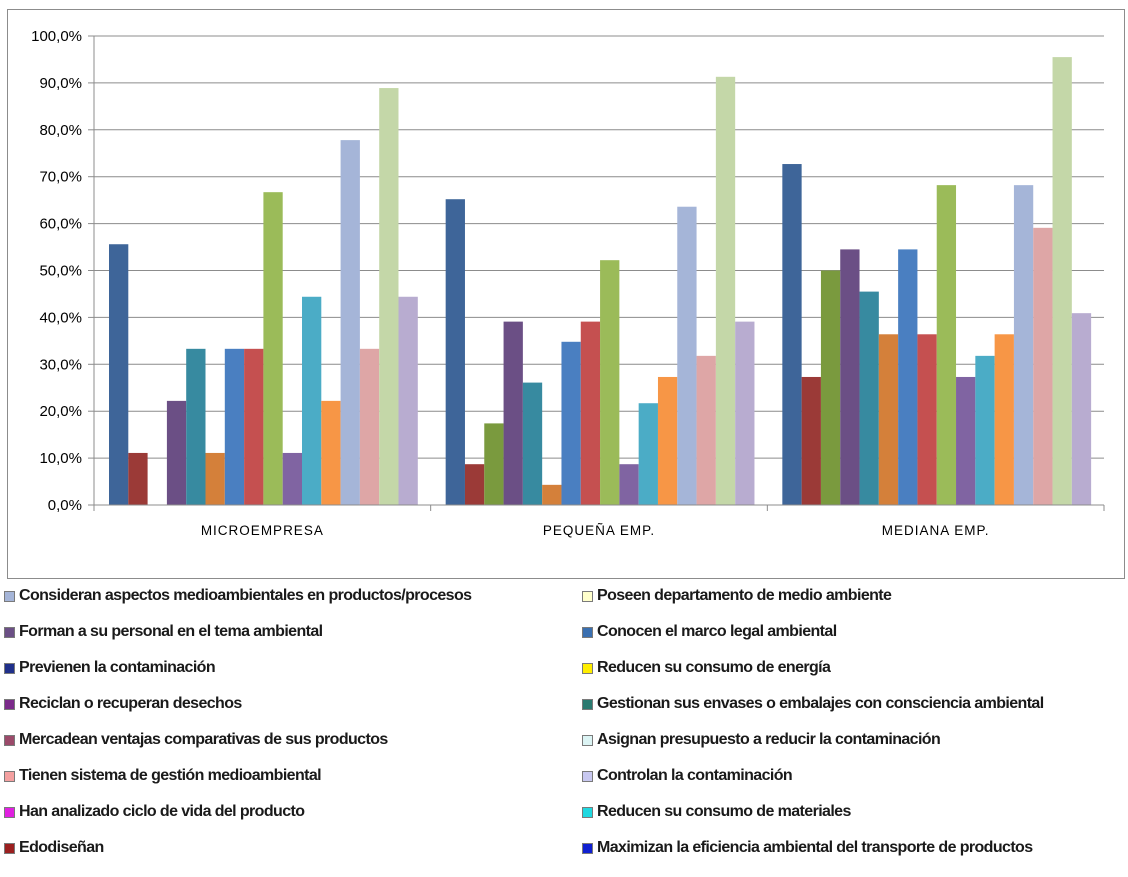 The height and width of the screenshot is (877, 1128). I want to click on legend-label: Poseen departamento de medio ambiente, so click(744, 595).